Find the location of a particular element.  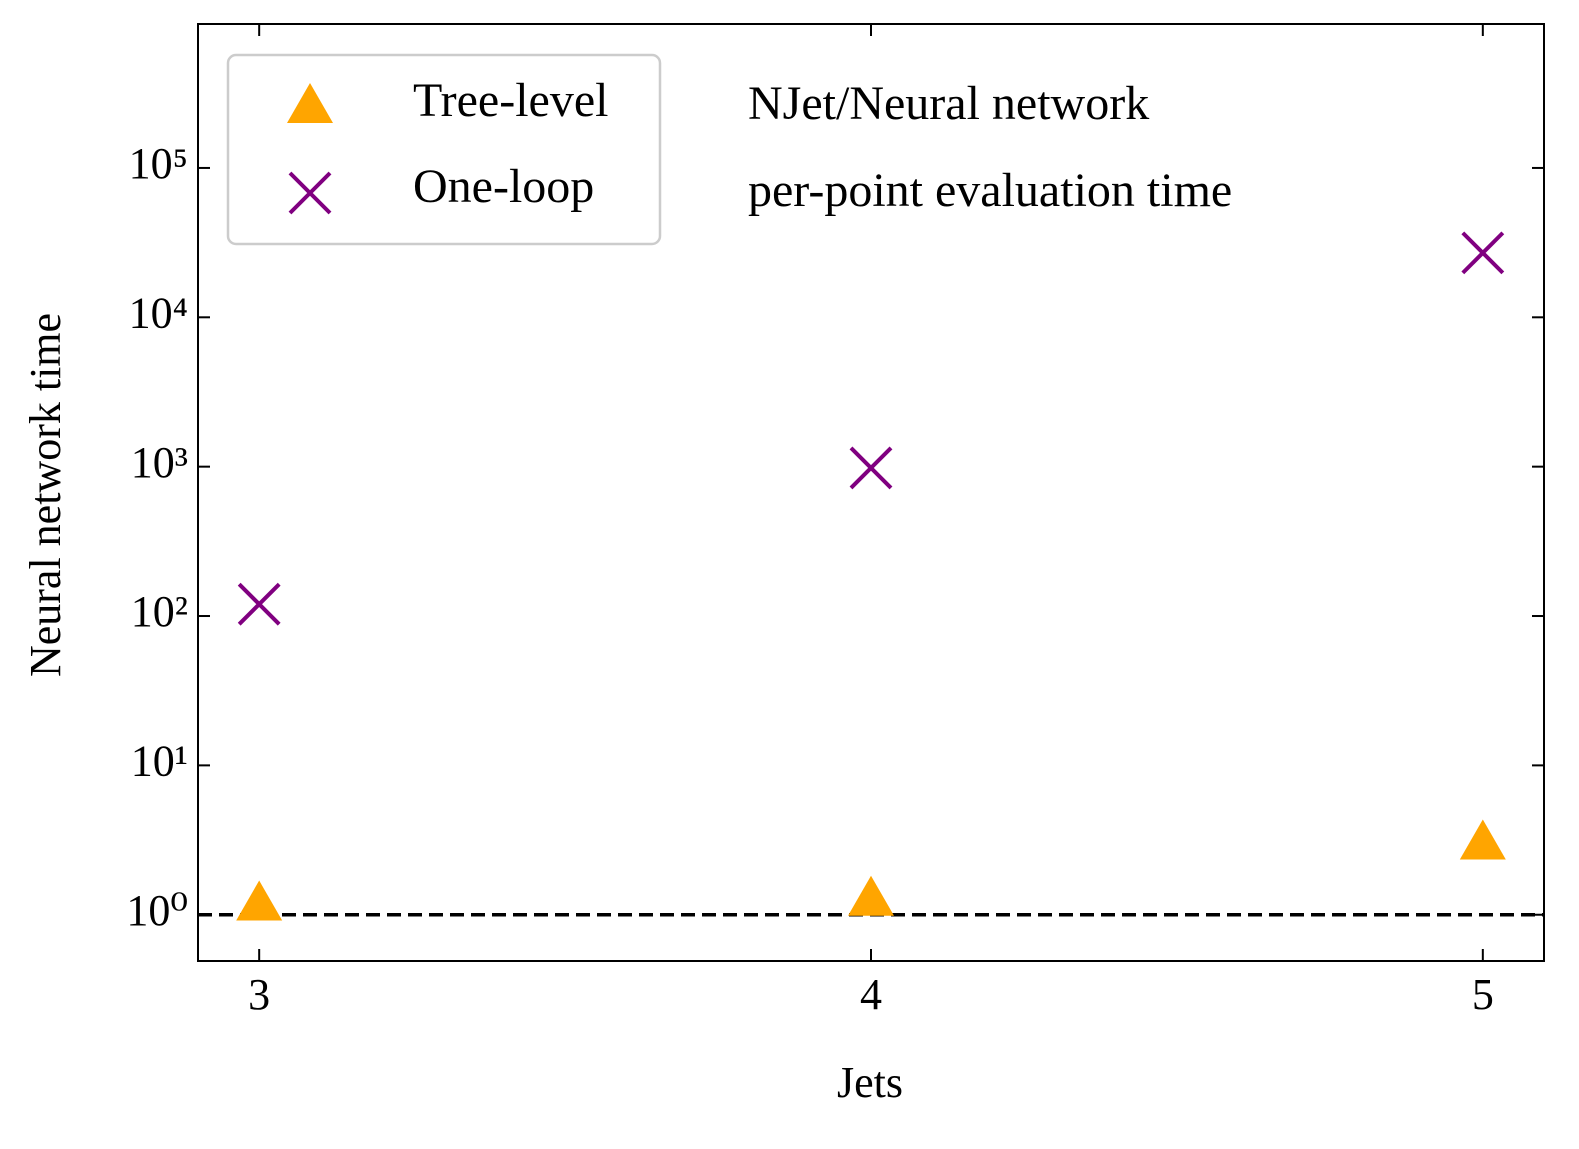

y-tick-label: 10⁰ is located at coordinates (157, 910).